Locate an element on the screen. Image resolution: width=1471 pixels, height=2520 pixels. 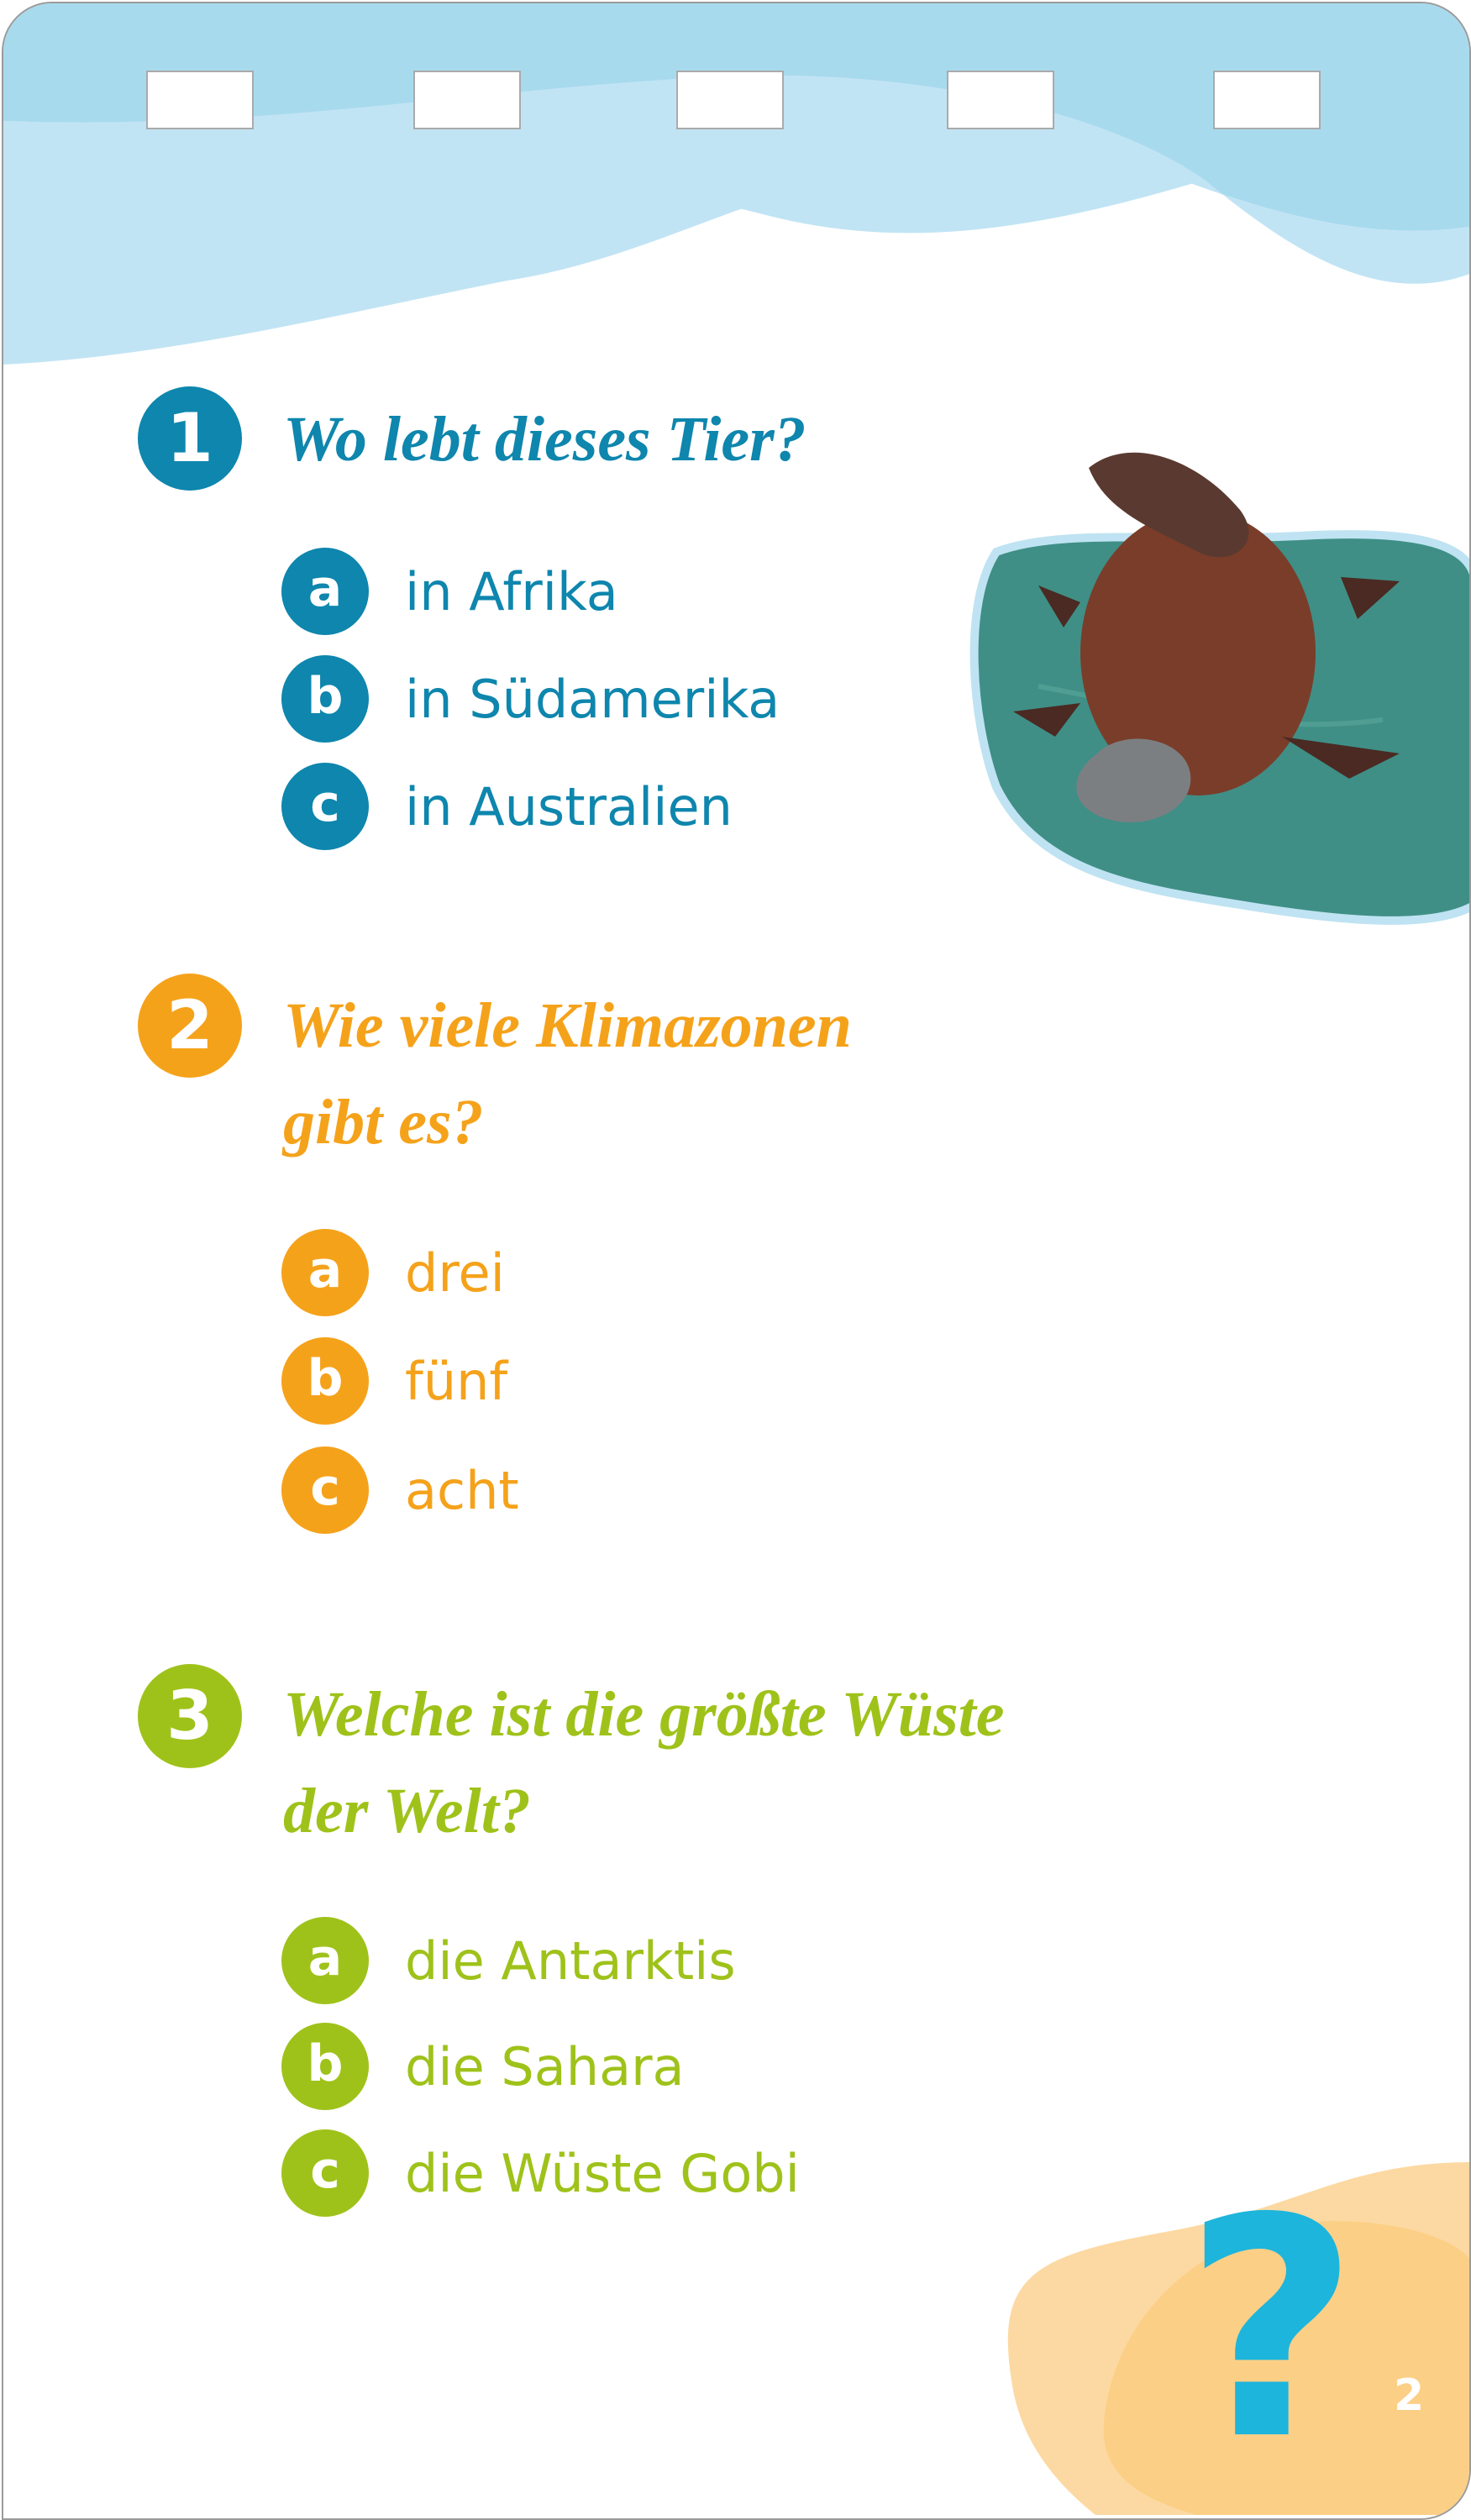
question-line: Wo lebt dieses Tier? is located at coordinates (544, 439).